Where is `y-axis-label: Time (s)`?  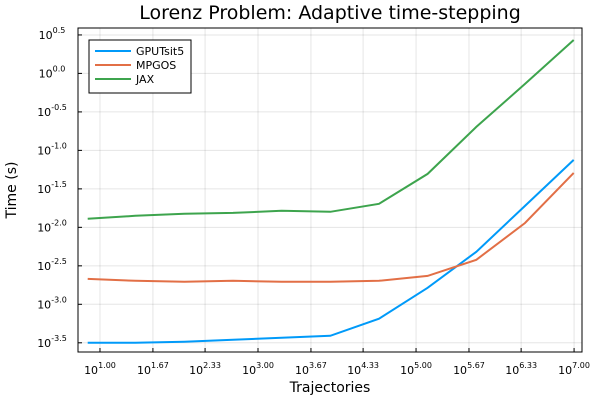
y-axis-label: Time (s) is located at coordinates (12, 191).